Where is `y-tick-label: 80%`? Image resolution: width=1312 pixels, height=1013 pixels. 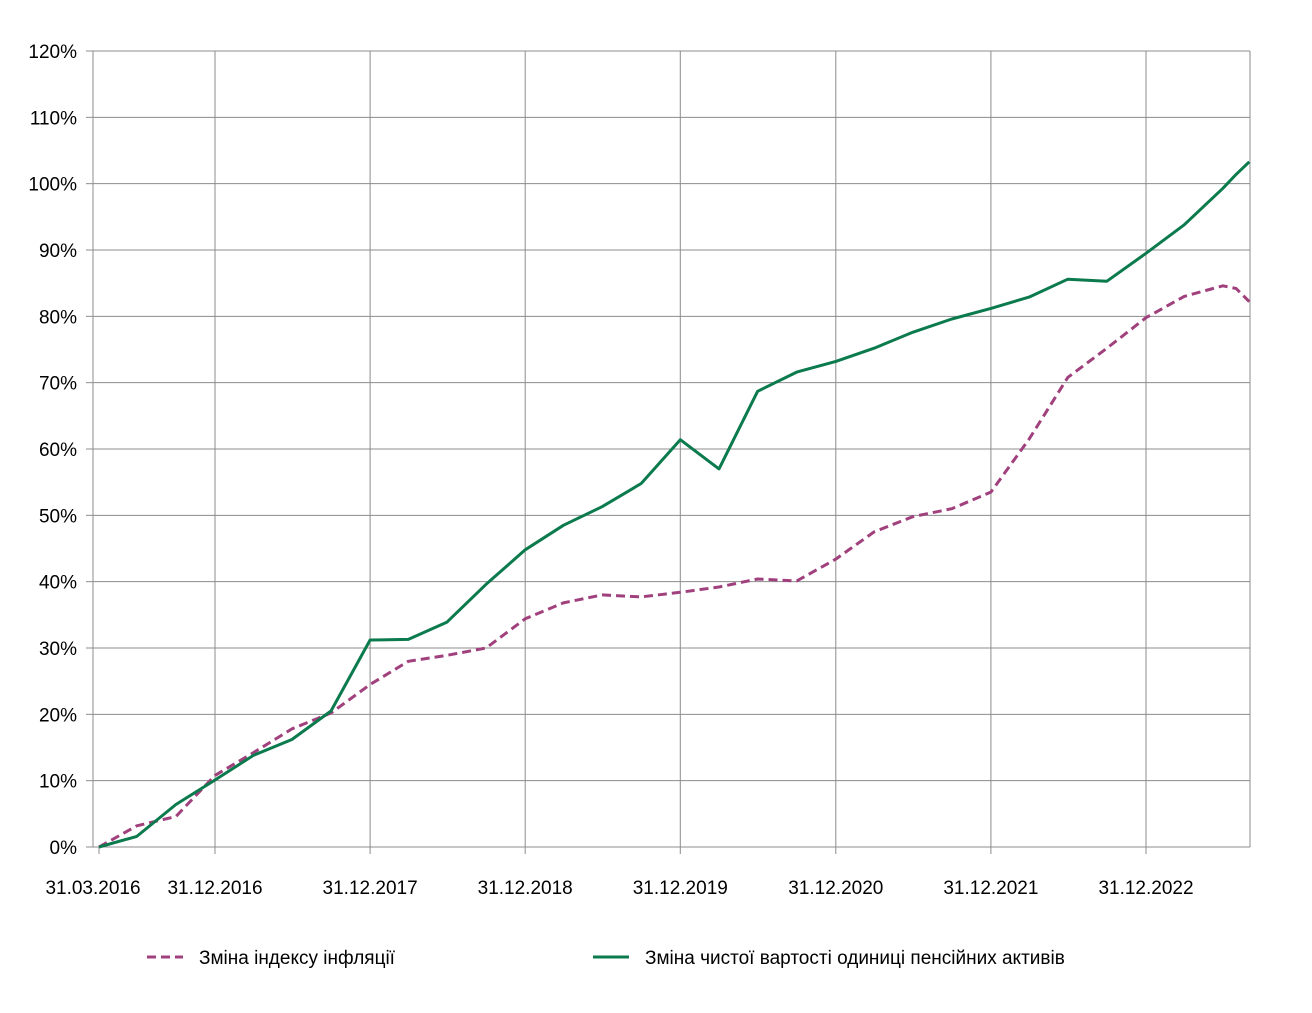 y-tick-label: 80% is located at coordinates (58, 317).